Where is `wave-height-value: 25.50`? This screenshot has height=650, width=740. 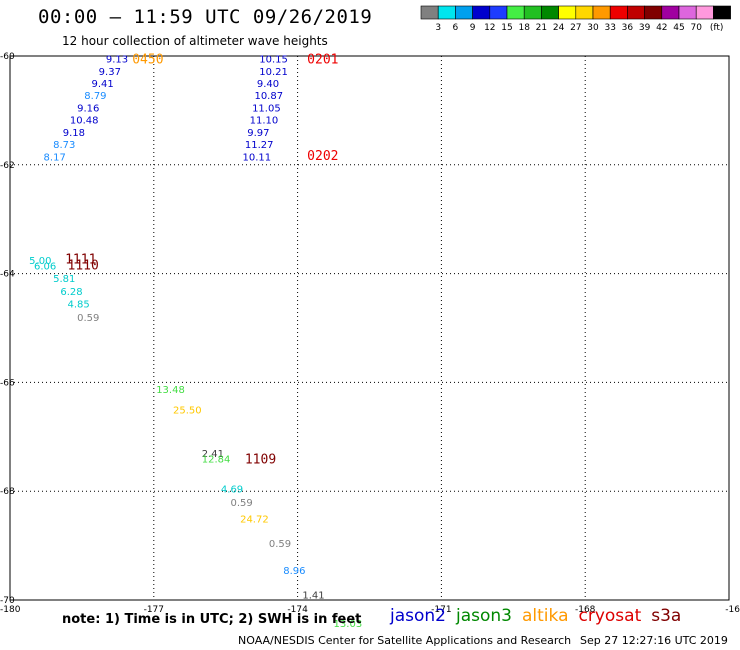
wave-height-value: 25.50 is located at coordinates (187, 411).